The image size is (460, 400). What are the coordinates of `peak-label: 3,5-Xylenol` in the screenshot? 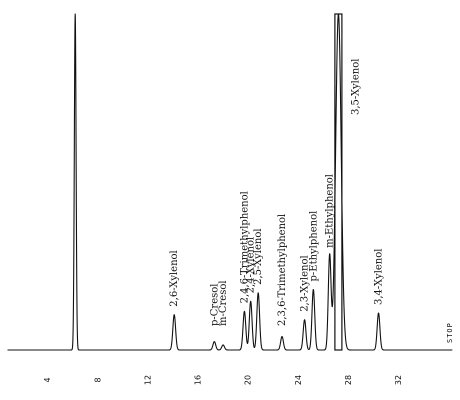 It's located at (355, 87).